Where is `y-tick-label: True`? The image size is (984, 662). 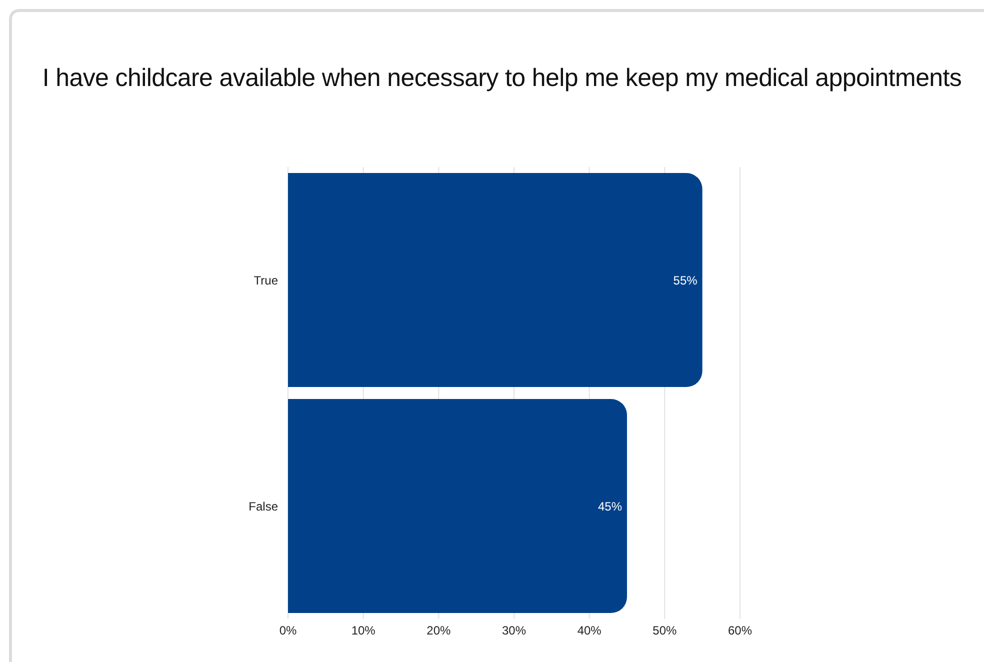 y-tick-label: True is located at coordinates (266, 280).